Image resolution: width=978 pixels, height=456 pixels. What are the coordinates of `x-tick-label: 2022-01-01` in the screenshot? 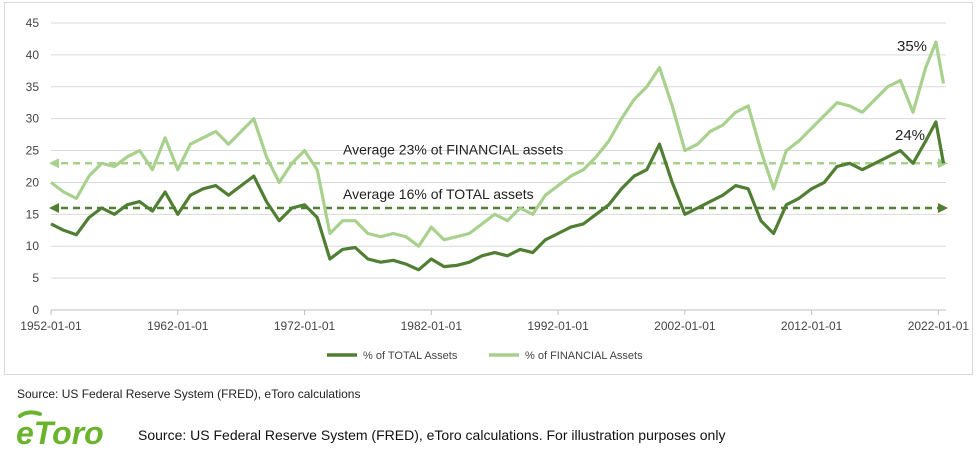 It's located at (939, 326).